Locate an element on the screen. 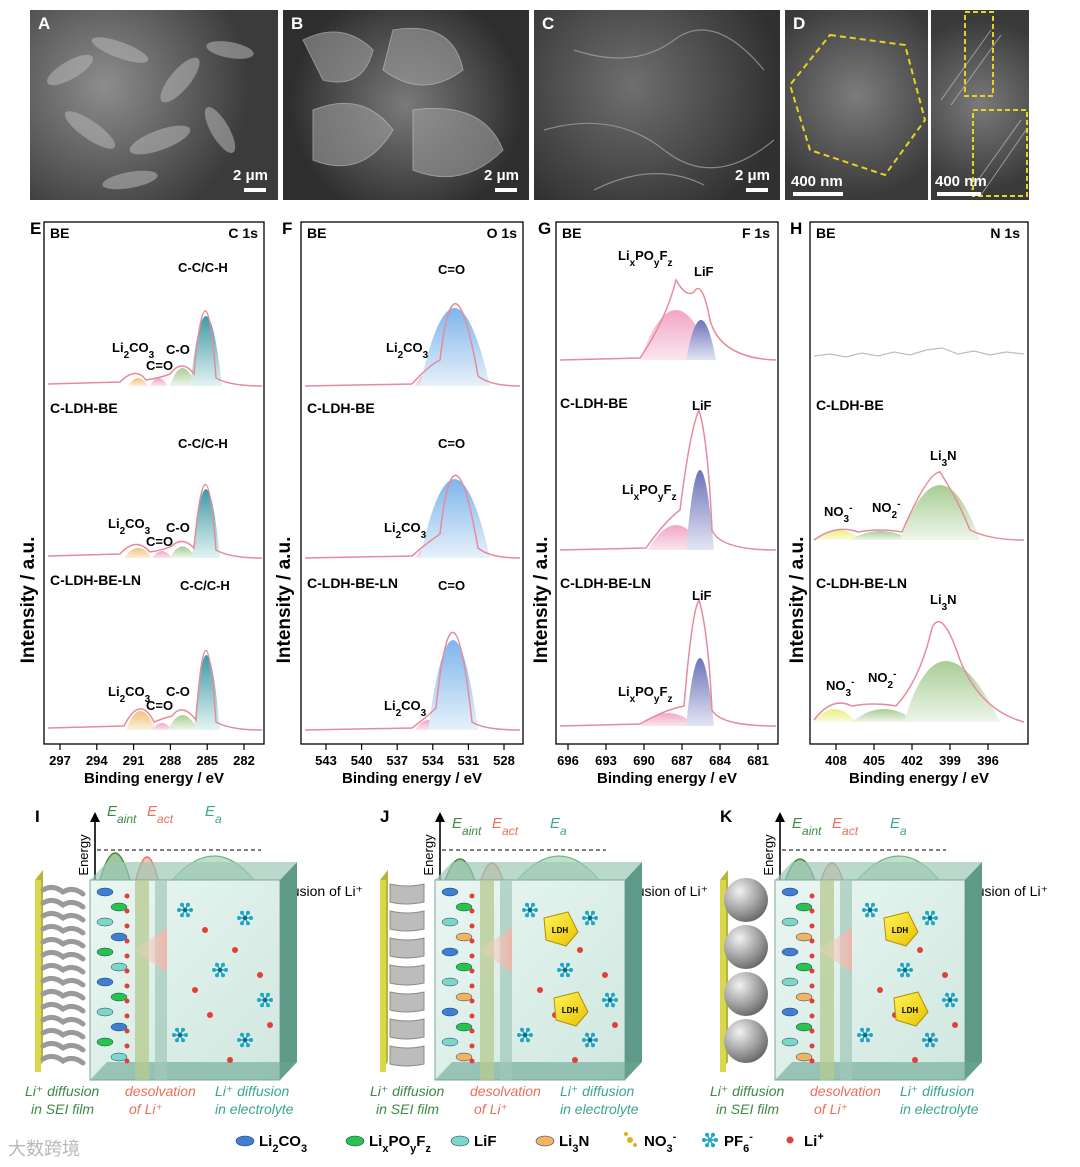  legend-label: LixPOyFz is located at coordinates (400, 1144).